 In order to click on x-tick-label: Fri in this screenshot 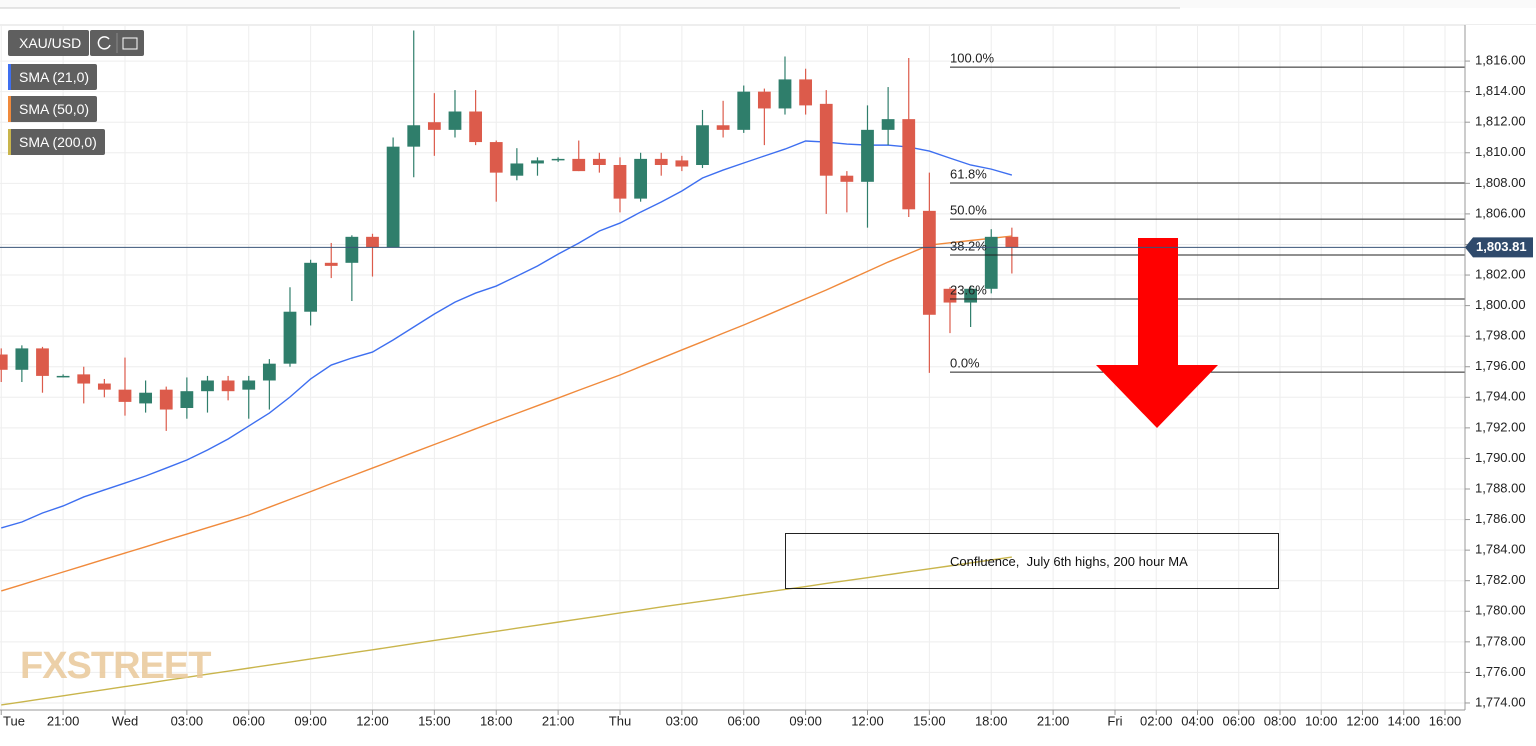, I will do `click(1114, 720)`.